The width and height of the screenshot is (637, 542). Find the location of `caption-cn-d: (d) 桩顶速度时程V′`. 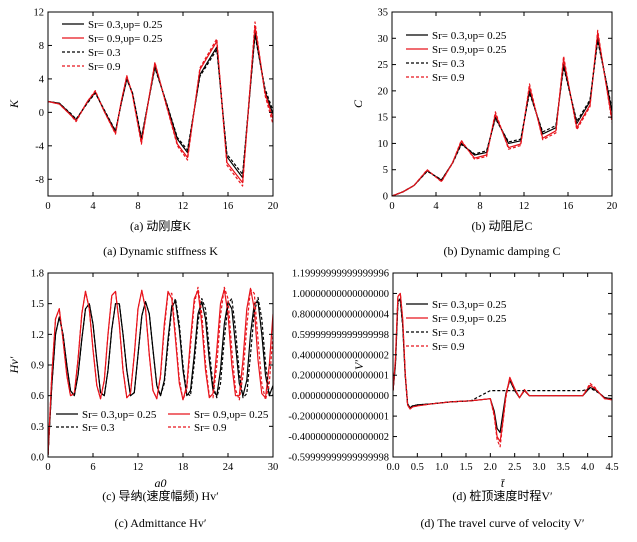

caption-cn-d: (d) 桩顶速度时程V′ is located at coordinates (502, 495).